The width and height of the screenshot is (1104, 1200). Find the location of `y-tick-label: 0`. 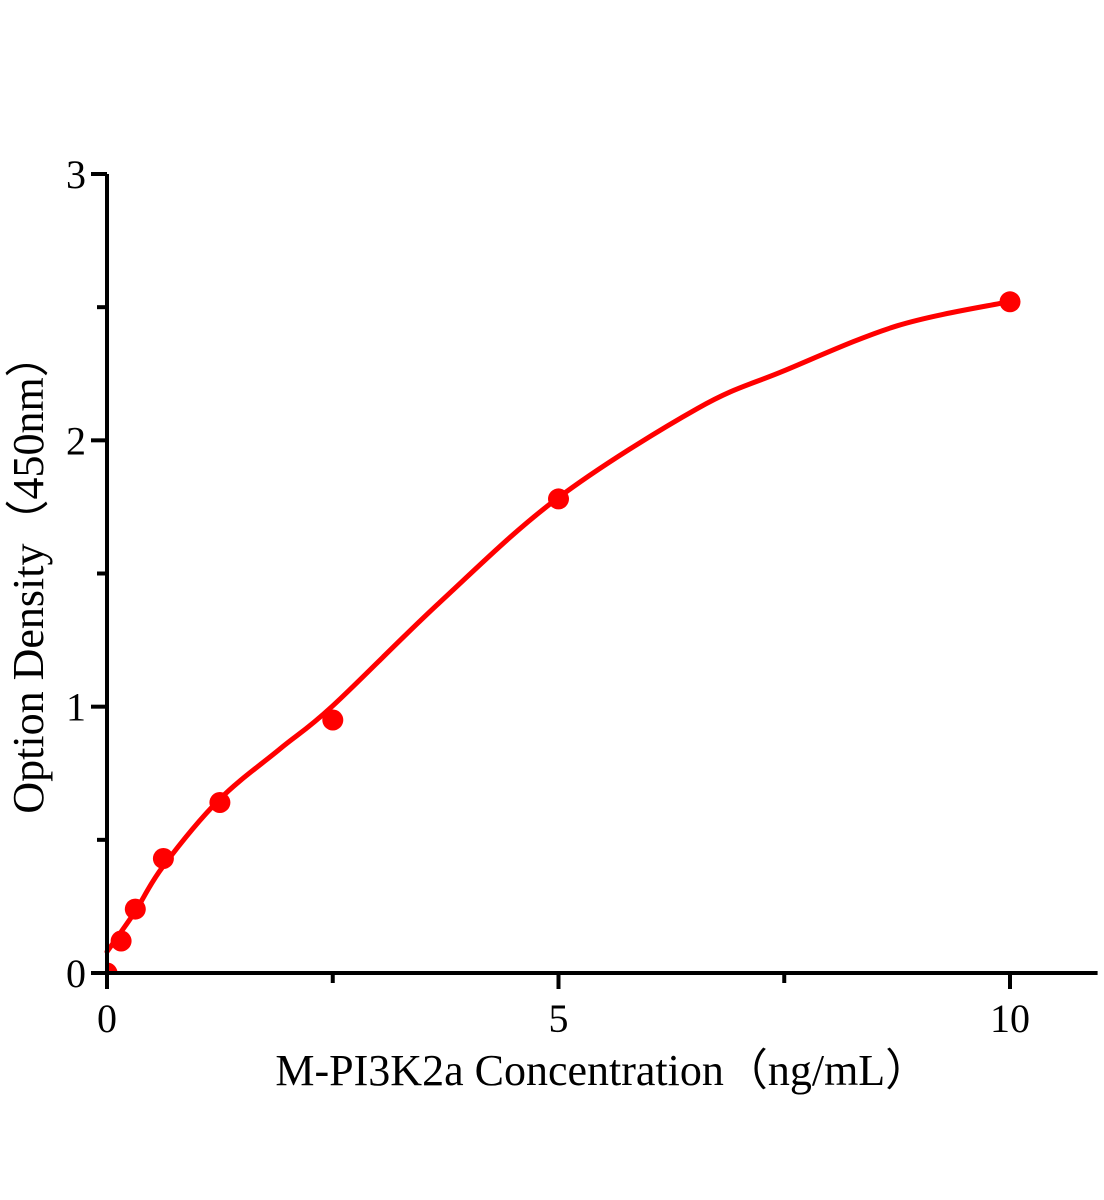

y-tick-label: 0 is located at coordinates (76, 973).